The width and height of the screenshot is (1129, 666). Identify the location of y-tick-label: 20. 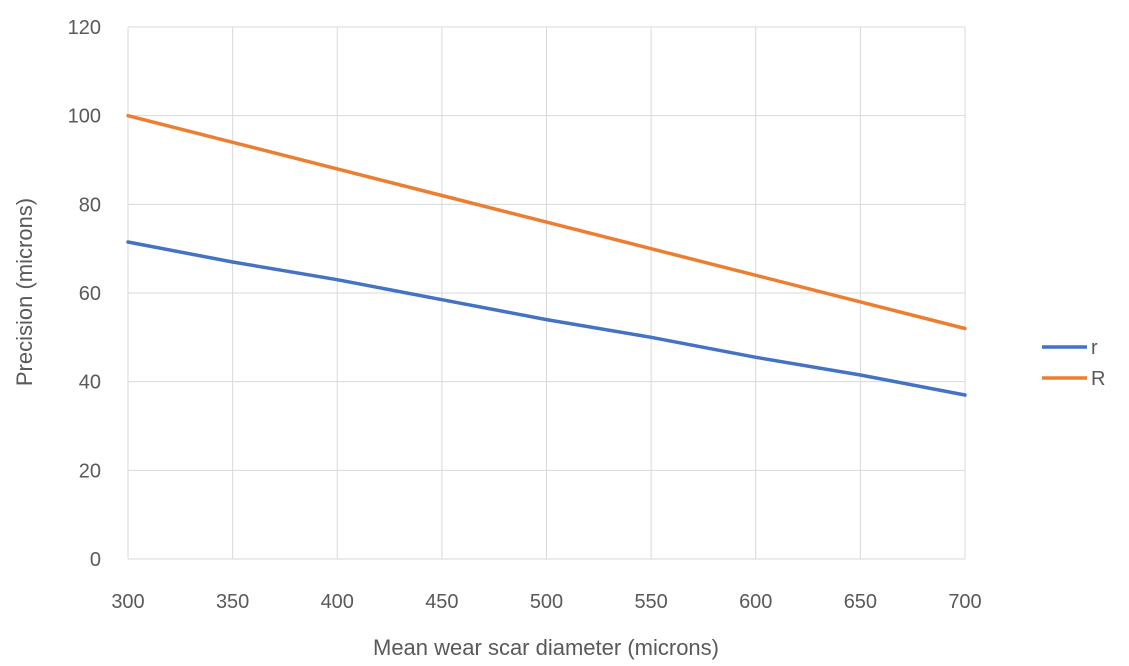
(90, 471).